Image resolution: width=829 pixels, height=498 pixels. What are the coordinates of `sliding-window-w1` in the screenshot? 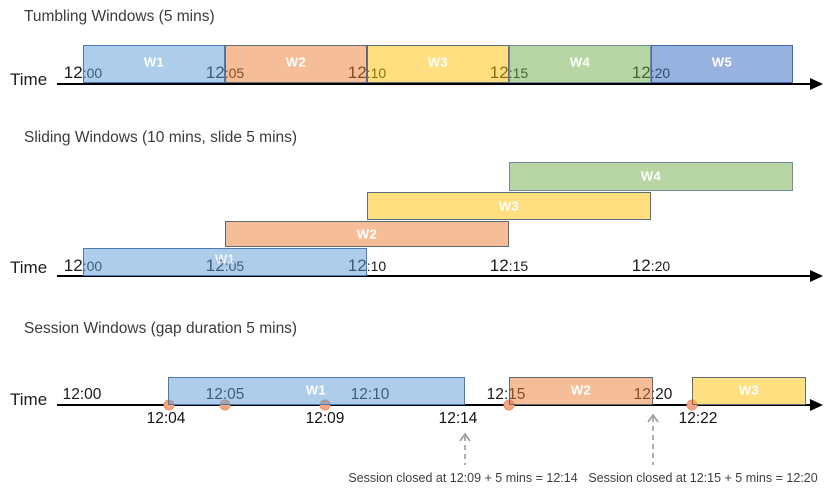 It's located at (225, 262).